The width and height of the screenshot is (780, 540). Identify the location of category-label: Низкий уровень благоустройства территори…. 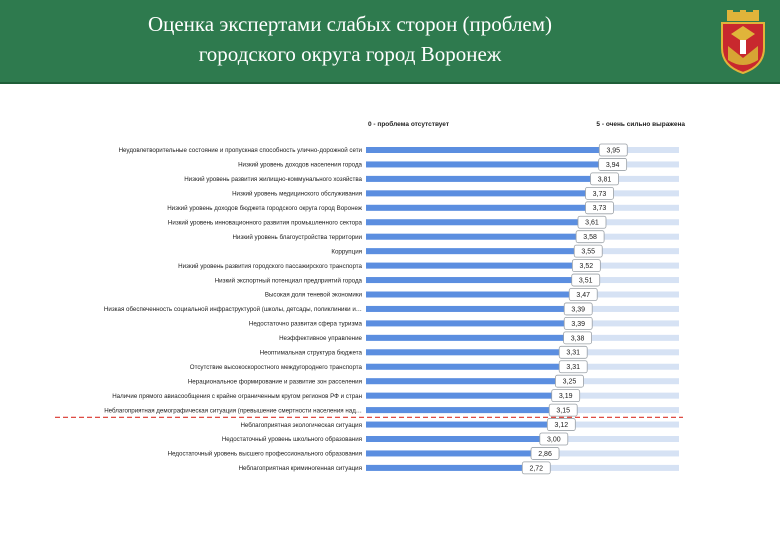
(297, 237).